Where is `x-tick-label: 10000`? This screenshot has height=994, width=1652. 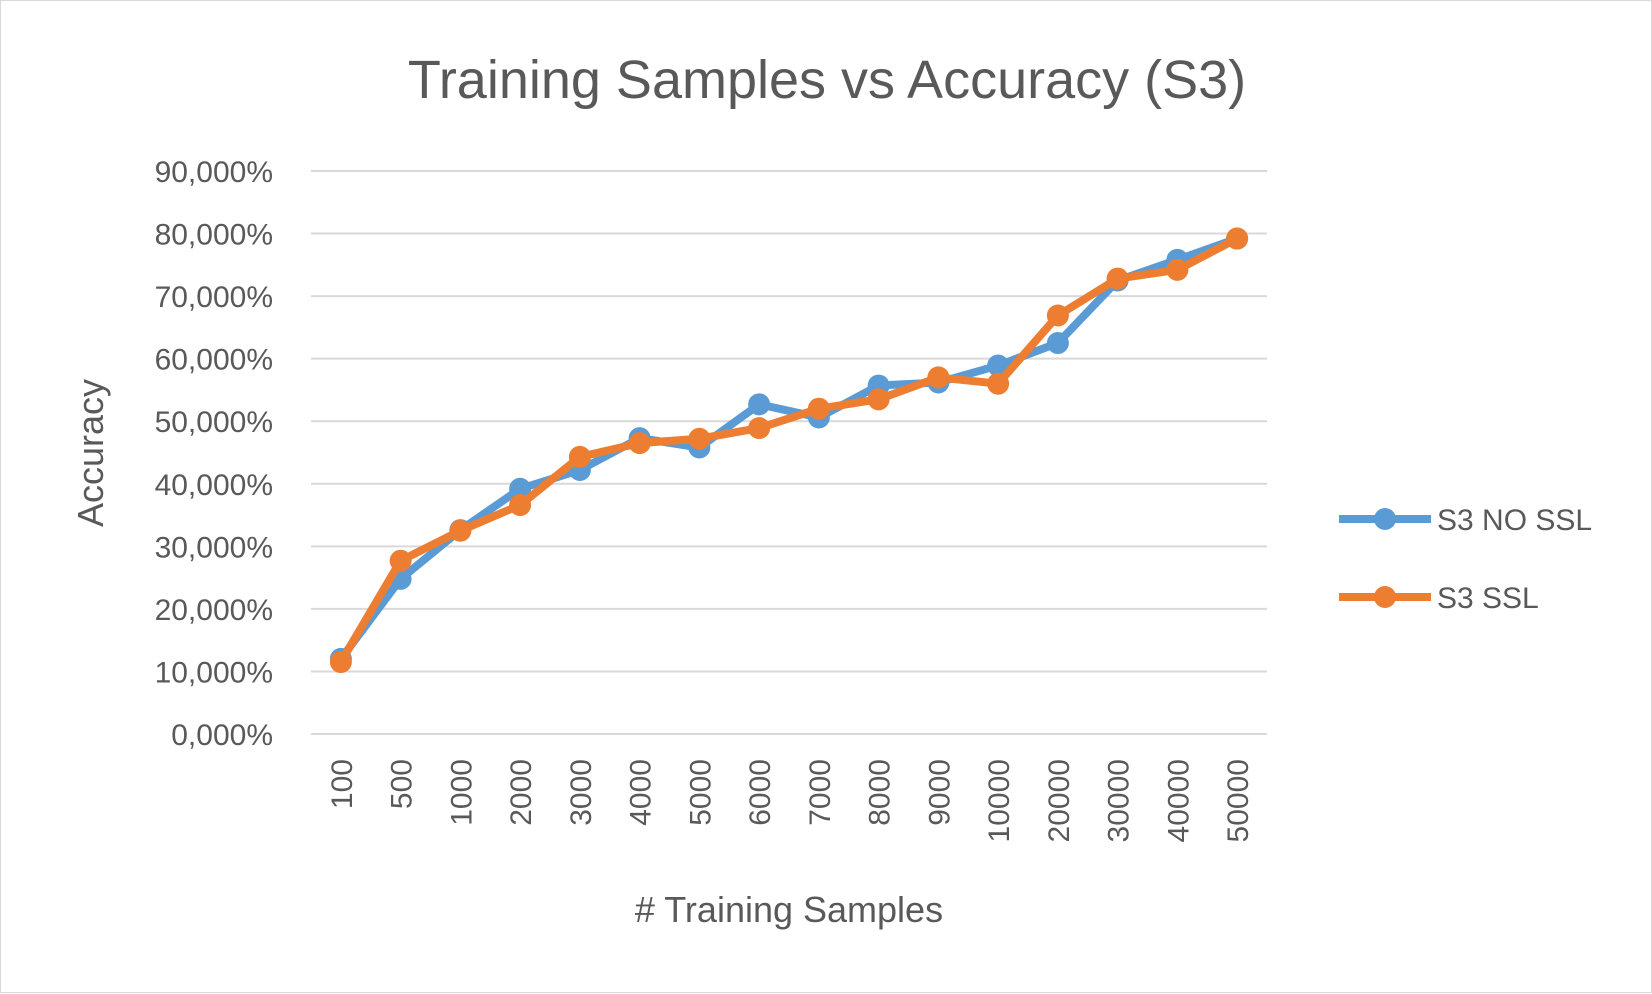
x-tick-label: 10000 is located at coordinates (999, 800).